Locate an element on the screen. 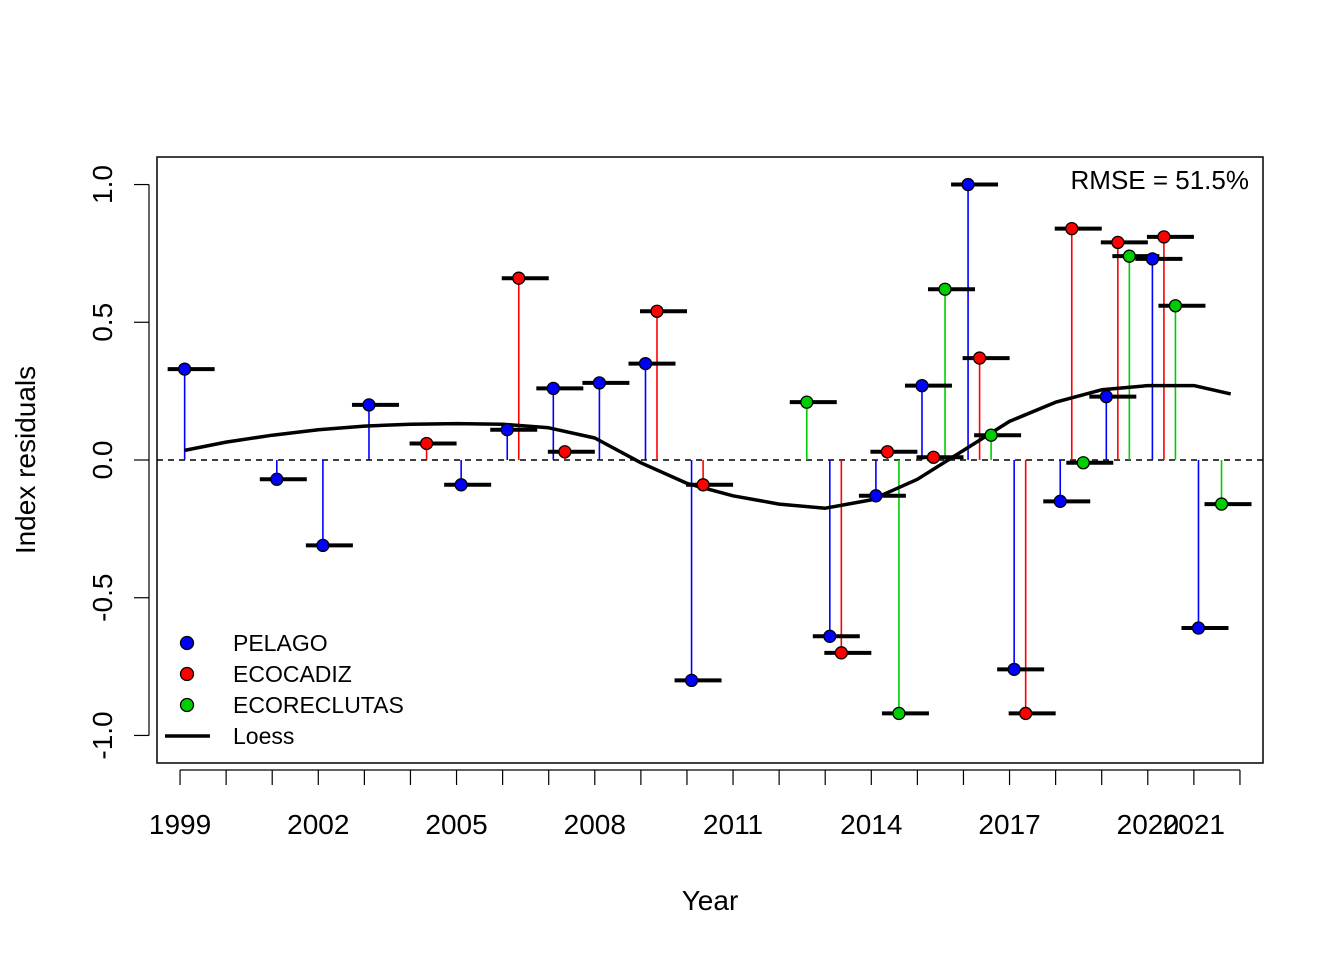 This screenshot has height=965, width=1344. legend-label: Loess is located at coordinates (263, 736).